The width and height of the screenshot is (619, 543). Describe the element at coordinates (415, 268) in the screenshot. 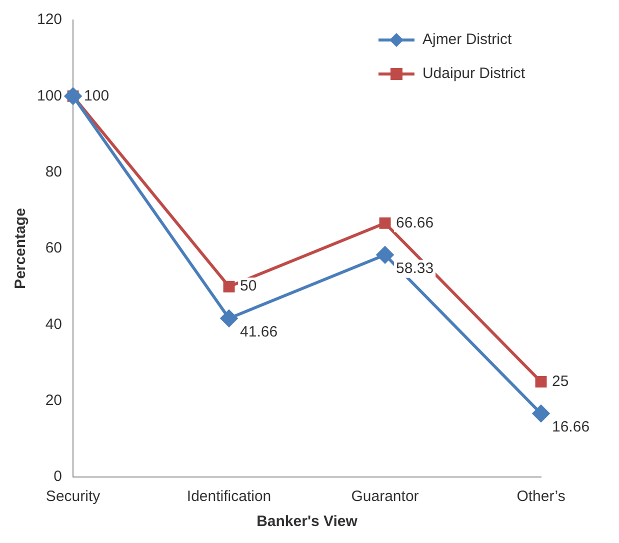

I see `data-label: 58.33` at that location.